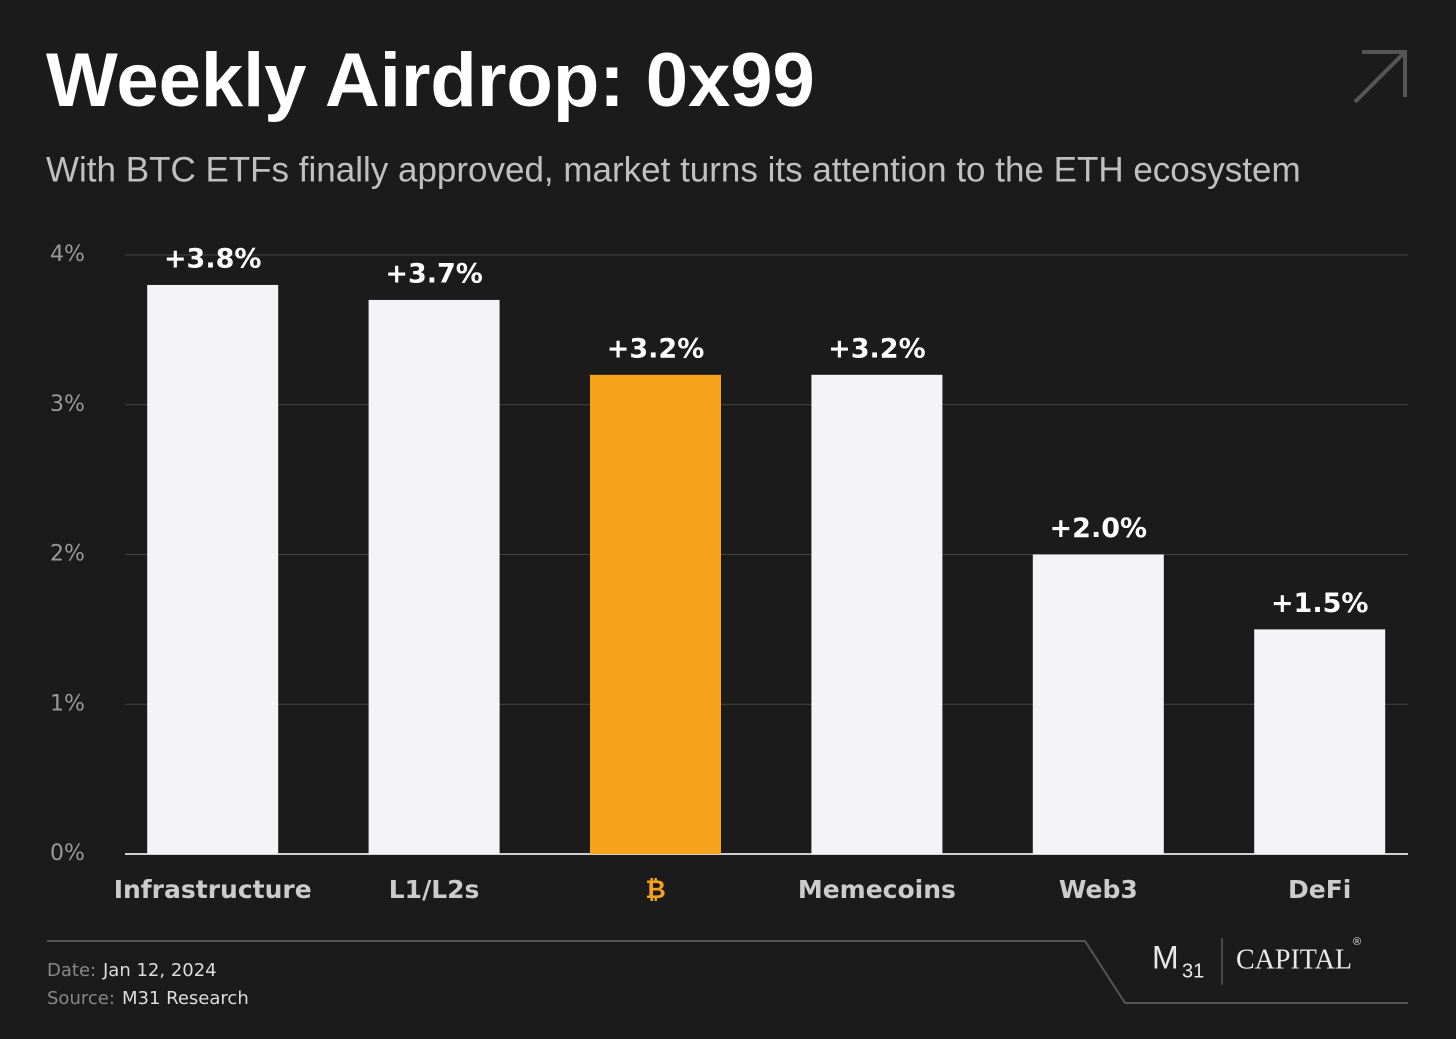 This screenshot has width=1456, height=1039. Describe the element at coordinates (67, 404) in the screenshot. I see `y-tick-label: 3%` at that location.